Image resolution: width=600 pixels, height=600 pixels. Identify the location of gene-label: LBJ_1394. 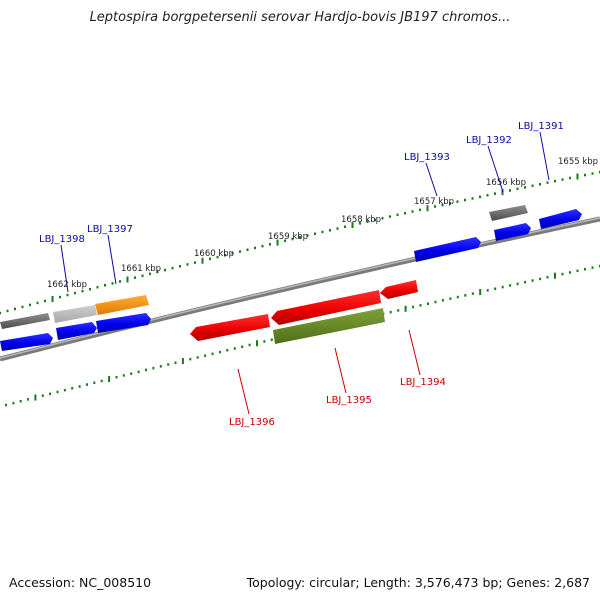
(423, 382).